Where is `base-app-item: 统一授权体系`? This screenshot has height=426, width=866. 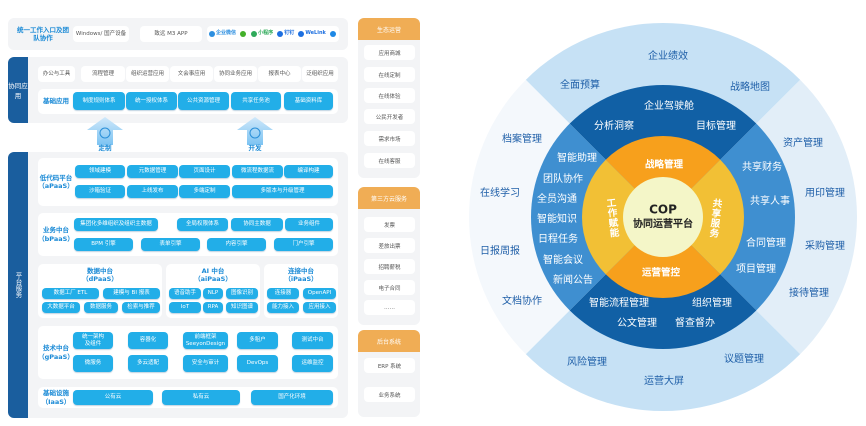 base-app-item: 统一授权体系 is located at coordinates (151, 101).